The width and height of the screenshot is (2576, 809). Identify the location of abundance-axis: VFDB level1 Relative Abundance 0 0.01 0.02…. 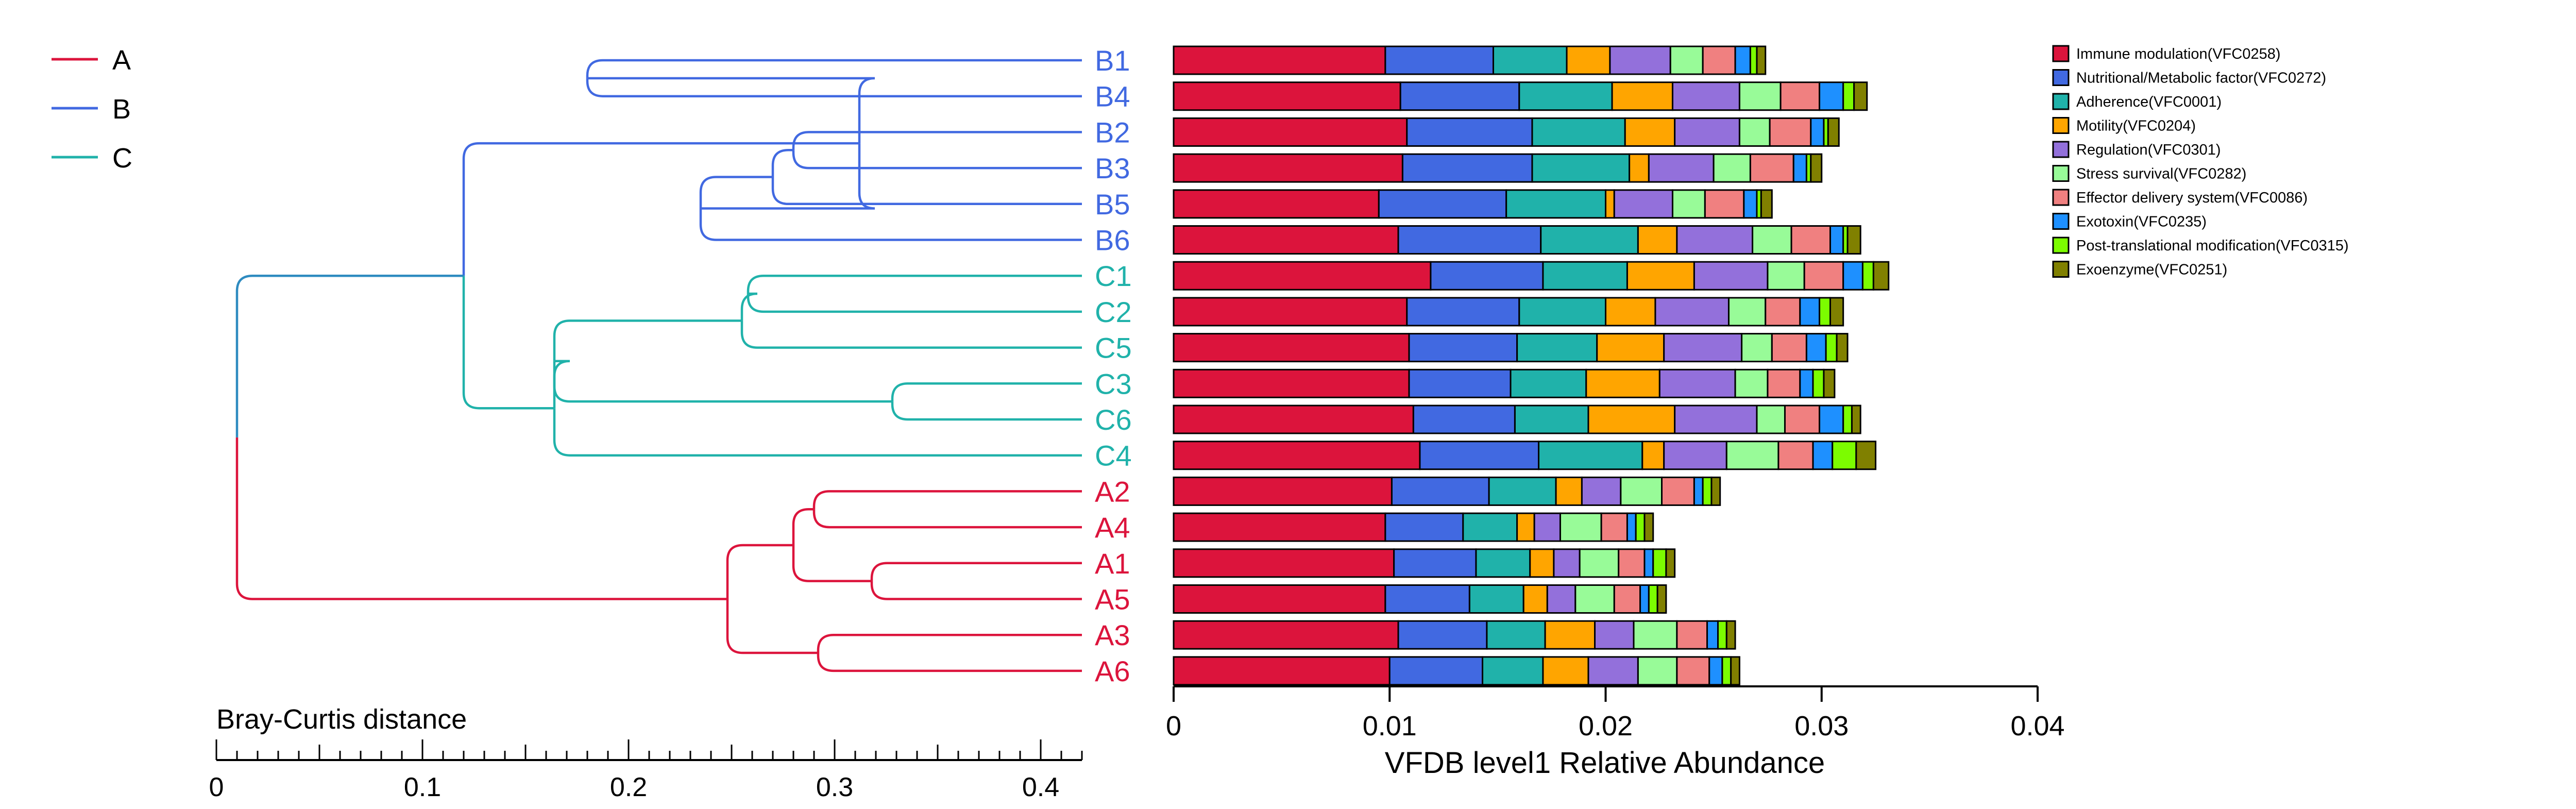
(1615, 732).